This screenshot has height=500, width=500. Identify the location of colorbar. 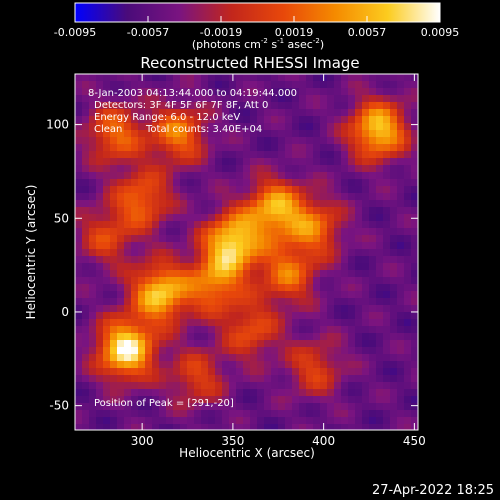
(257, 12).